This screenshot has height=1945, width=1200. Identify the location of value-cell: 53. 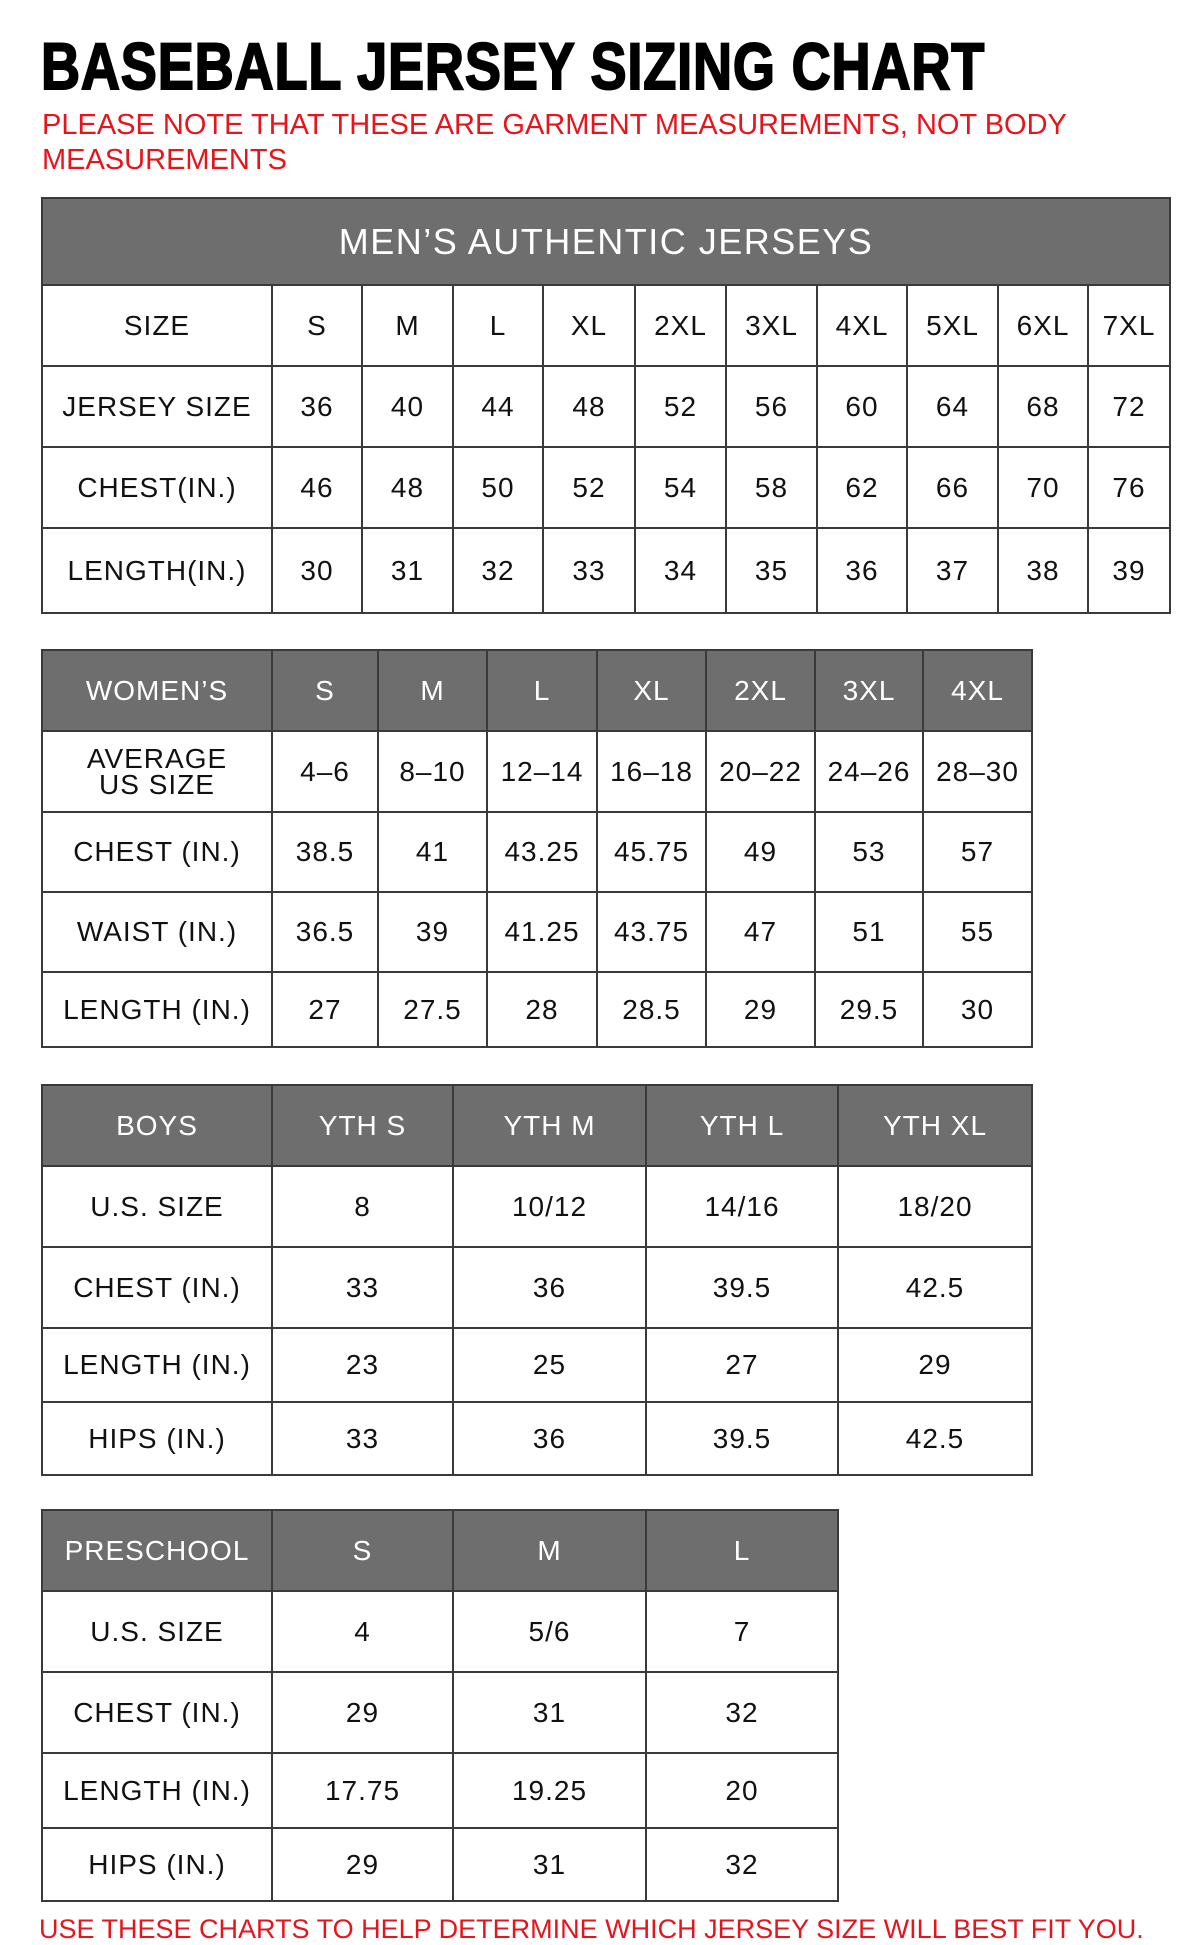
(869, 852).